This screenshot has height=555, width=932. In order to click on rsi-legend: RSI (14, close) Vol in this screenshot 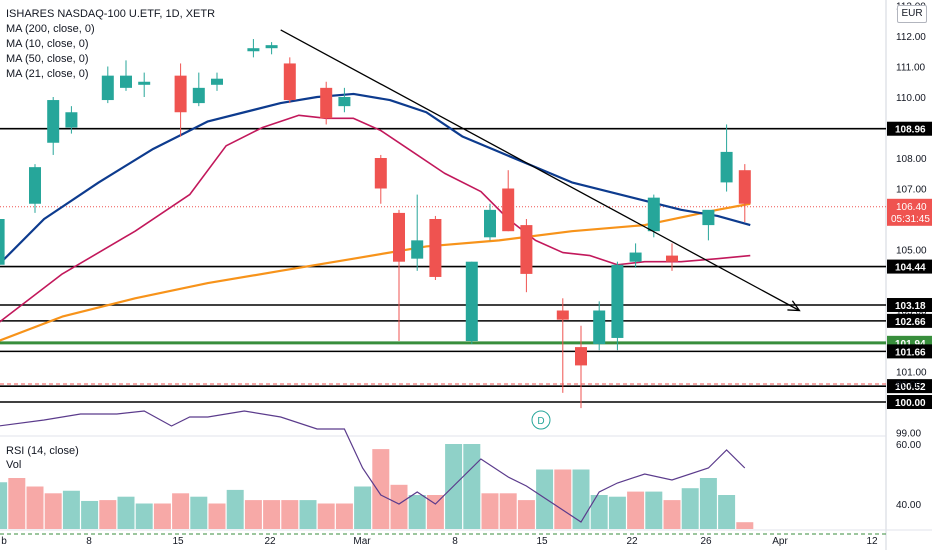, I will do `click(42, 458)`.